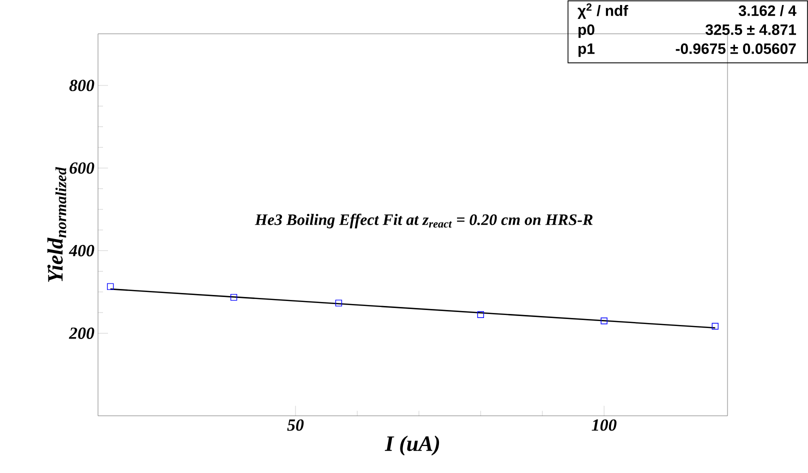 This screenshot has height=473, width=808. Describe the element at coordinates (56, 224) in the screenshot. I see `y-axis-title: $\text{Yield}_{\text{normalized}}$` at that location.